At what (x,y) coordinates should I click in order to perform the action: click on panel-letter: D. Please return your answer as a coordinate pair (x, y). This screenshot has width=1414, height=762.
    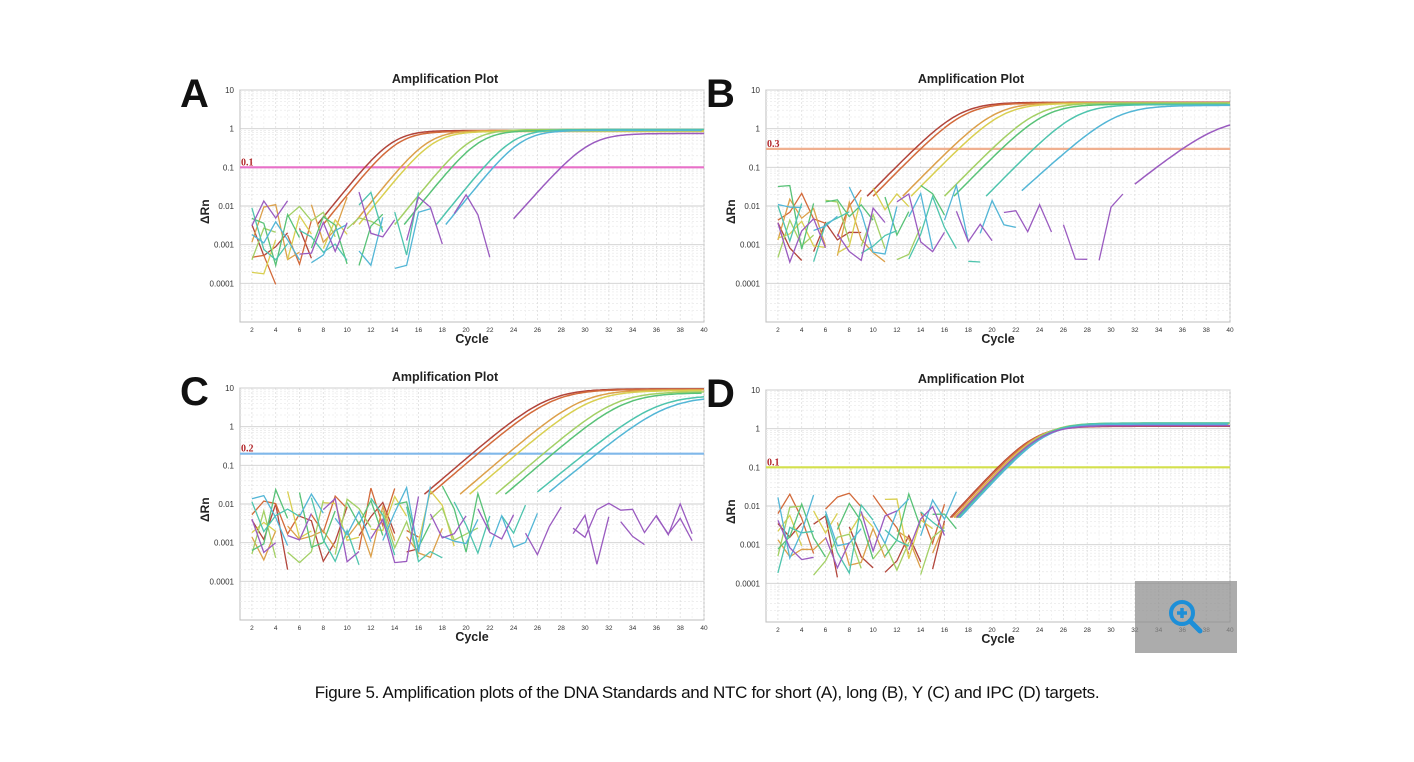
    Looking at the image, I should click on (720, 394).